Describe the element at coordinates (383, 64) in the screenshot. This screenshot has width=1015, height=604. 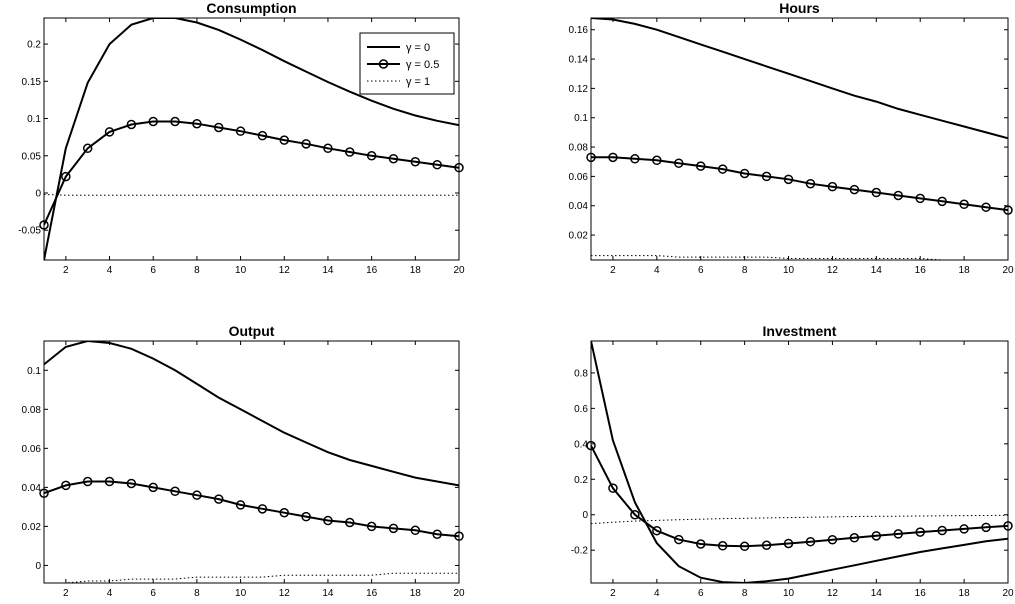
I see `legend-marker` at that location.